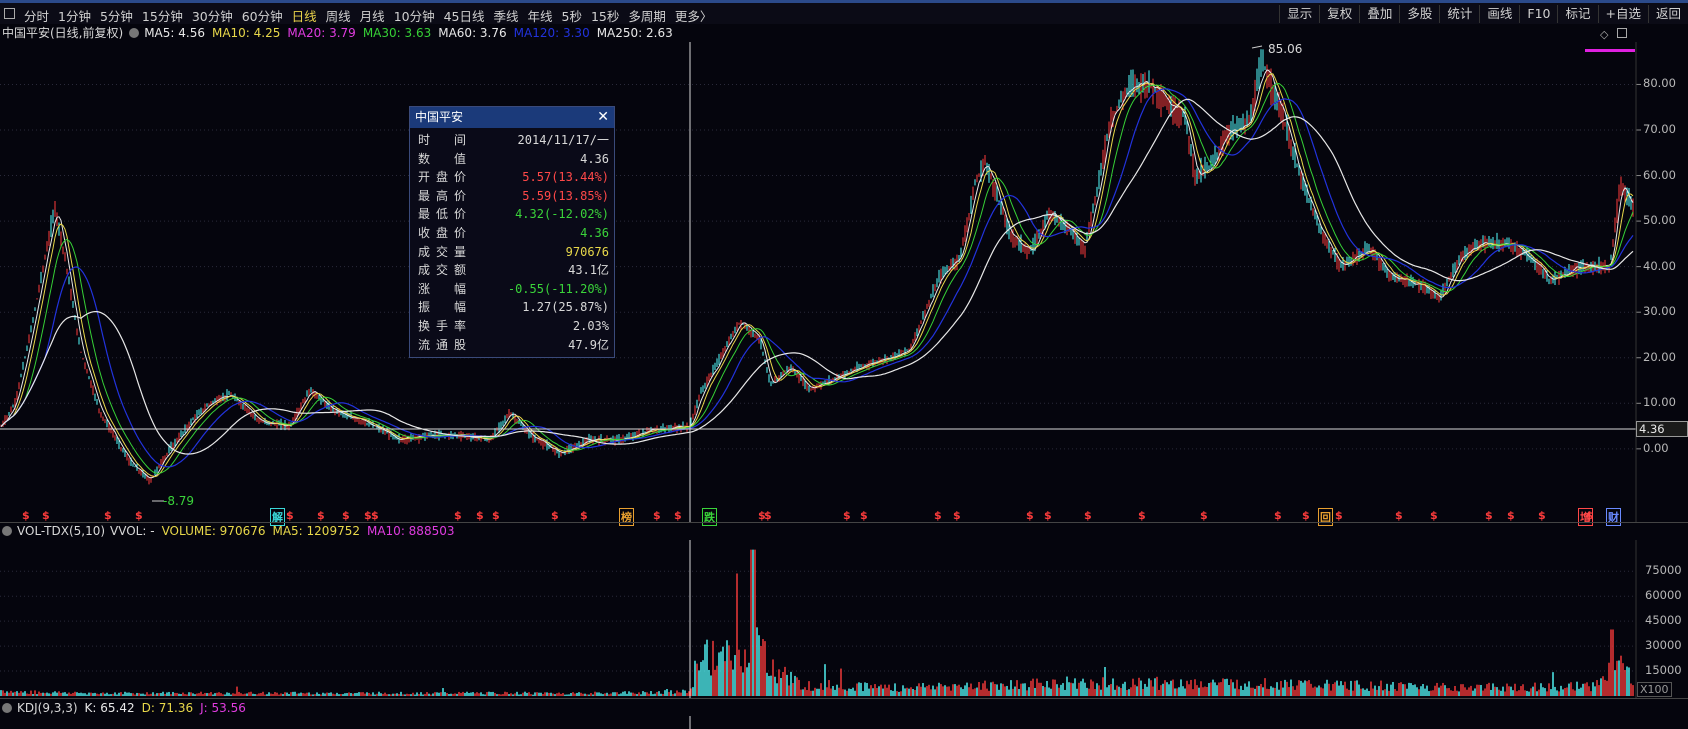  What do you see at coordinates (372, 16) in the screenshot?
I see `tab-8: 月线` at bounding box center [372, 16].